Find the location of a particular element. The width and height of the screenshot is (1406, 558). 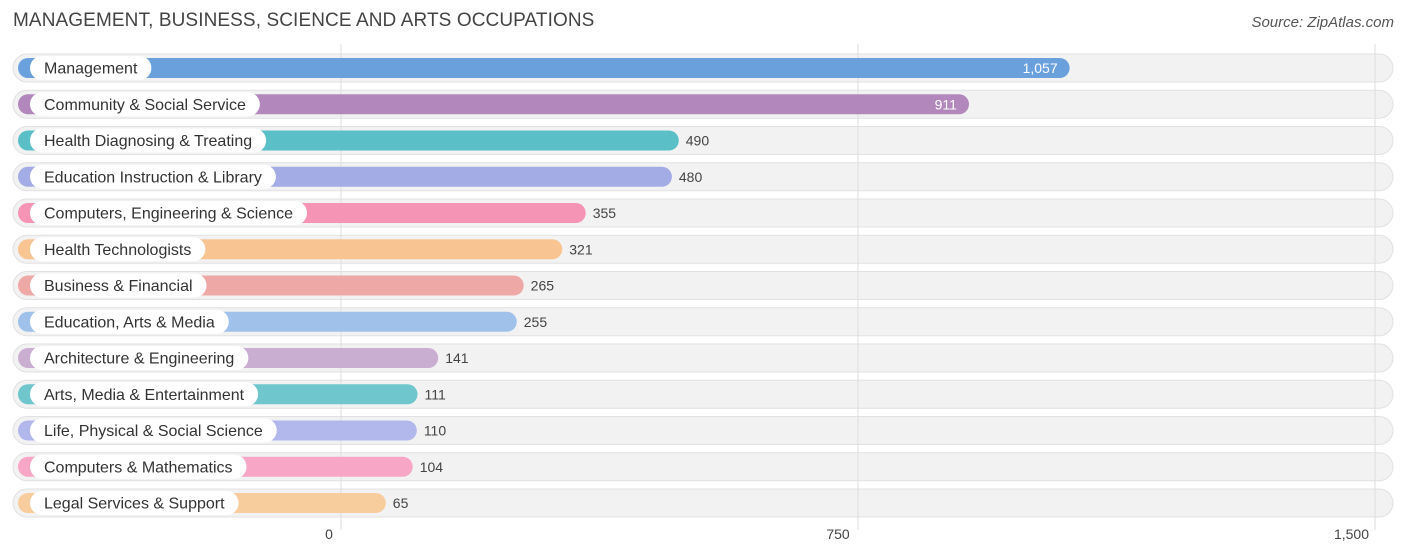

bar-category-label: Business & Financial is located at coordinates (118, 286).